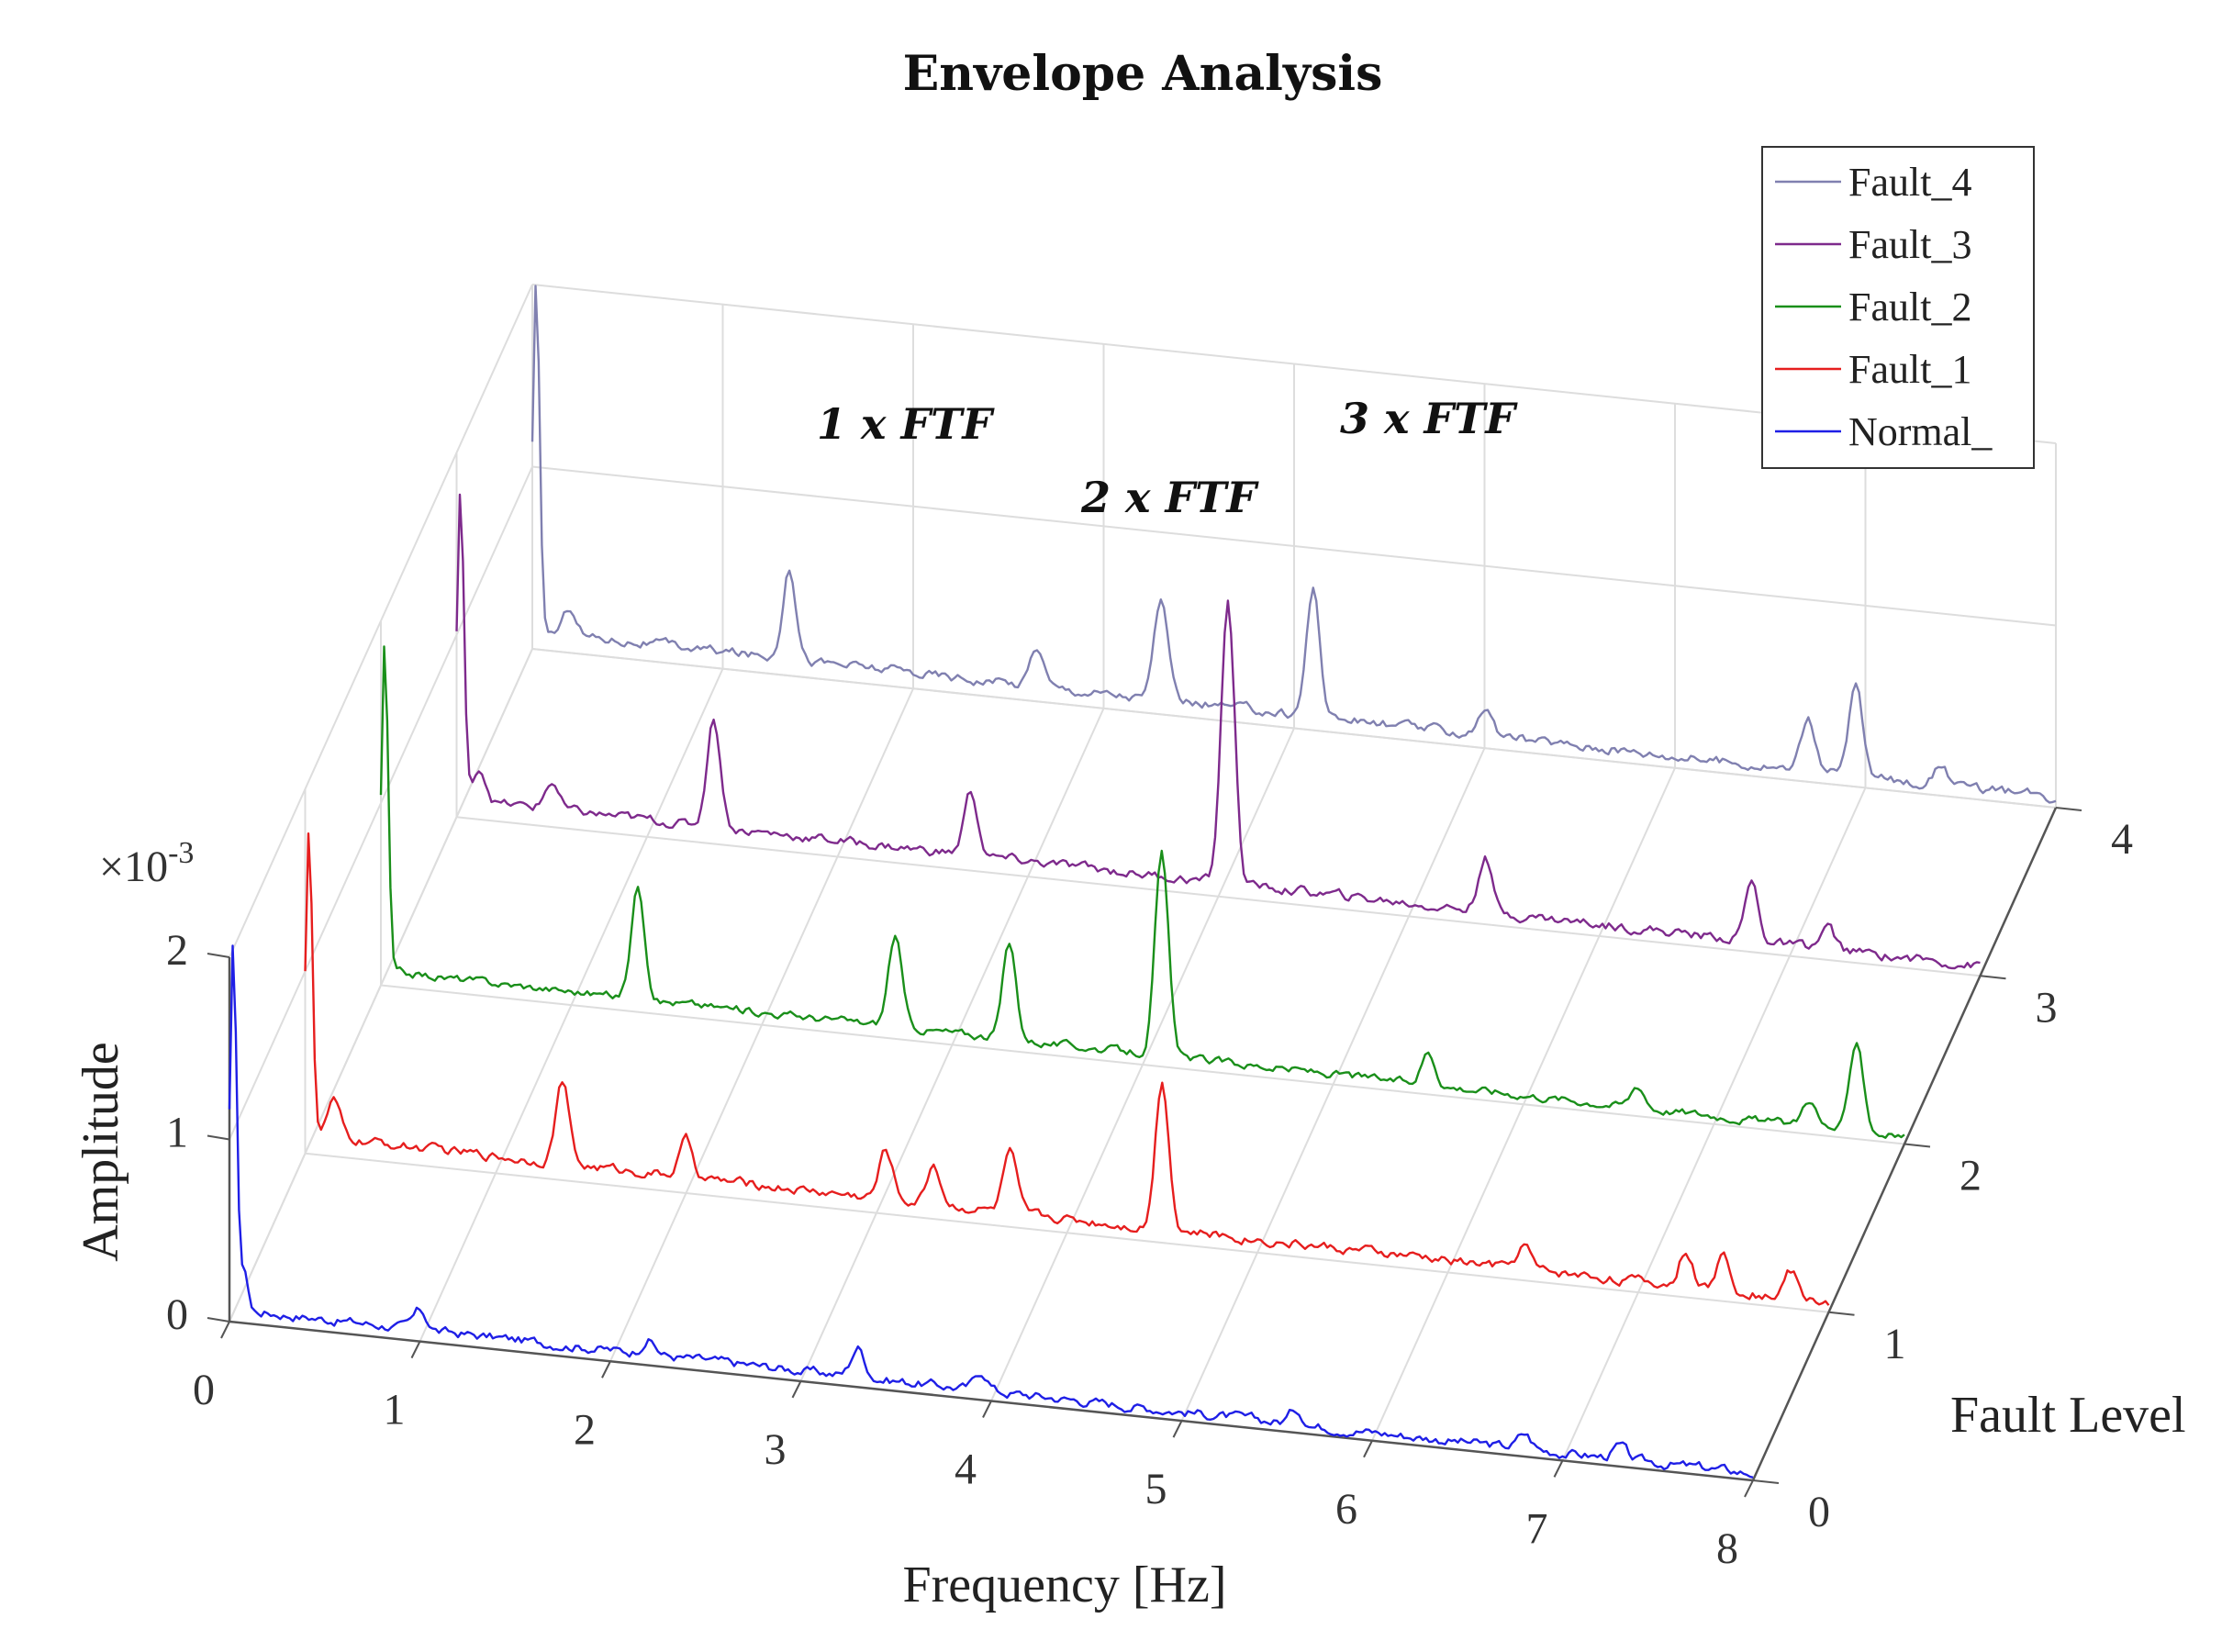 The width and height of the screenshot is (2233, 1652). I want to click on x-tick-label: 2, so click(585, 1429).